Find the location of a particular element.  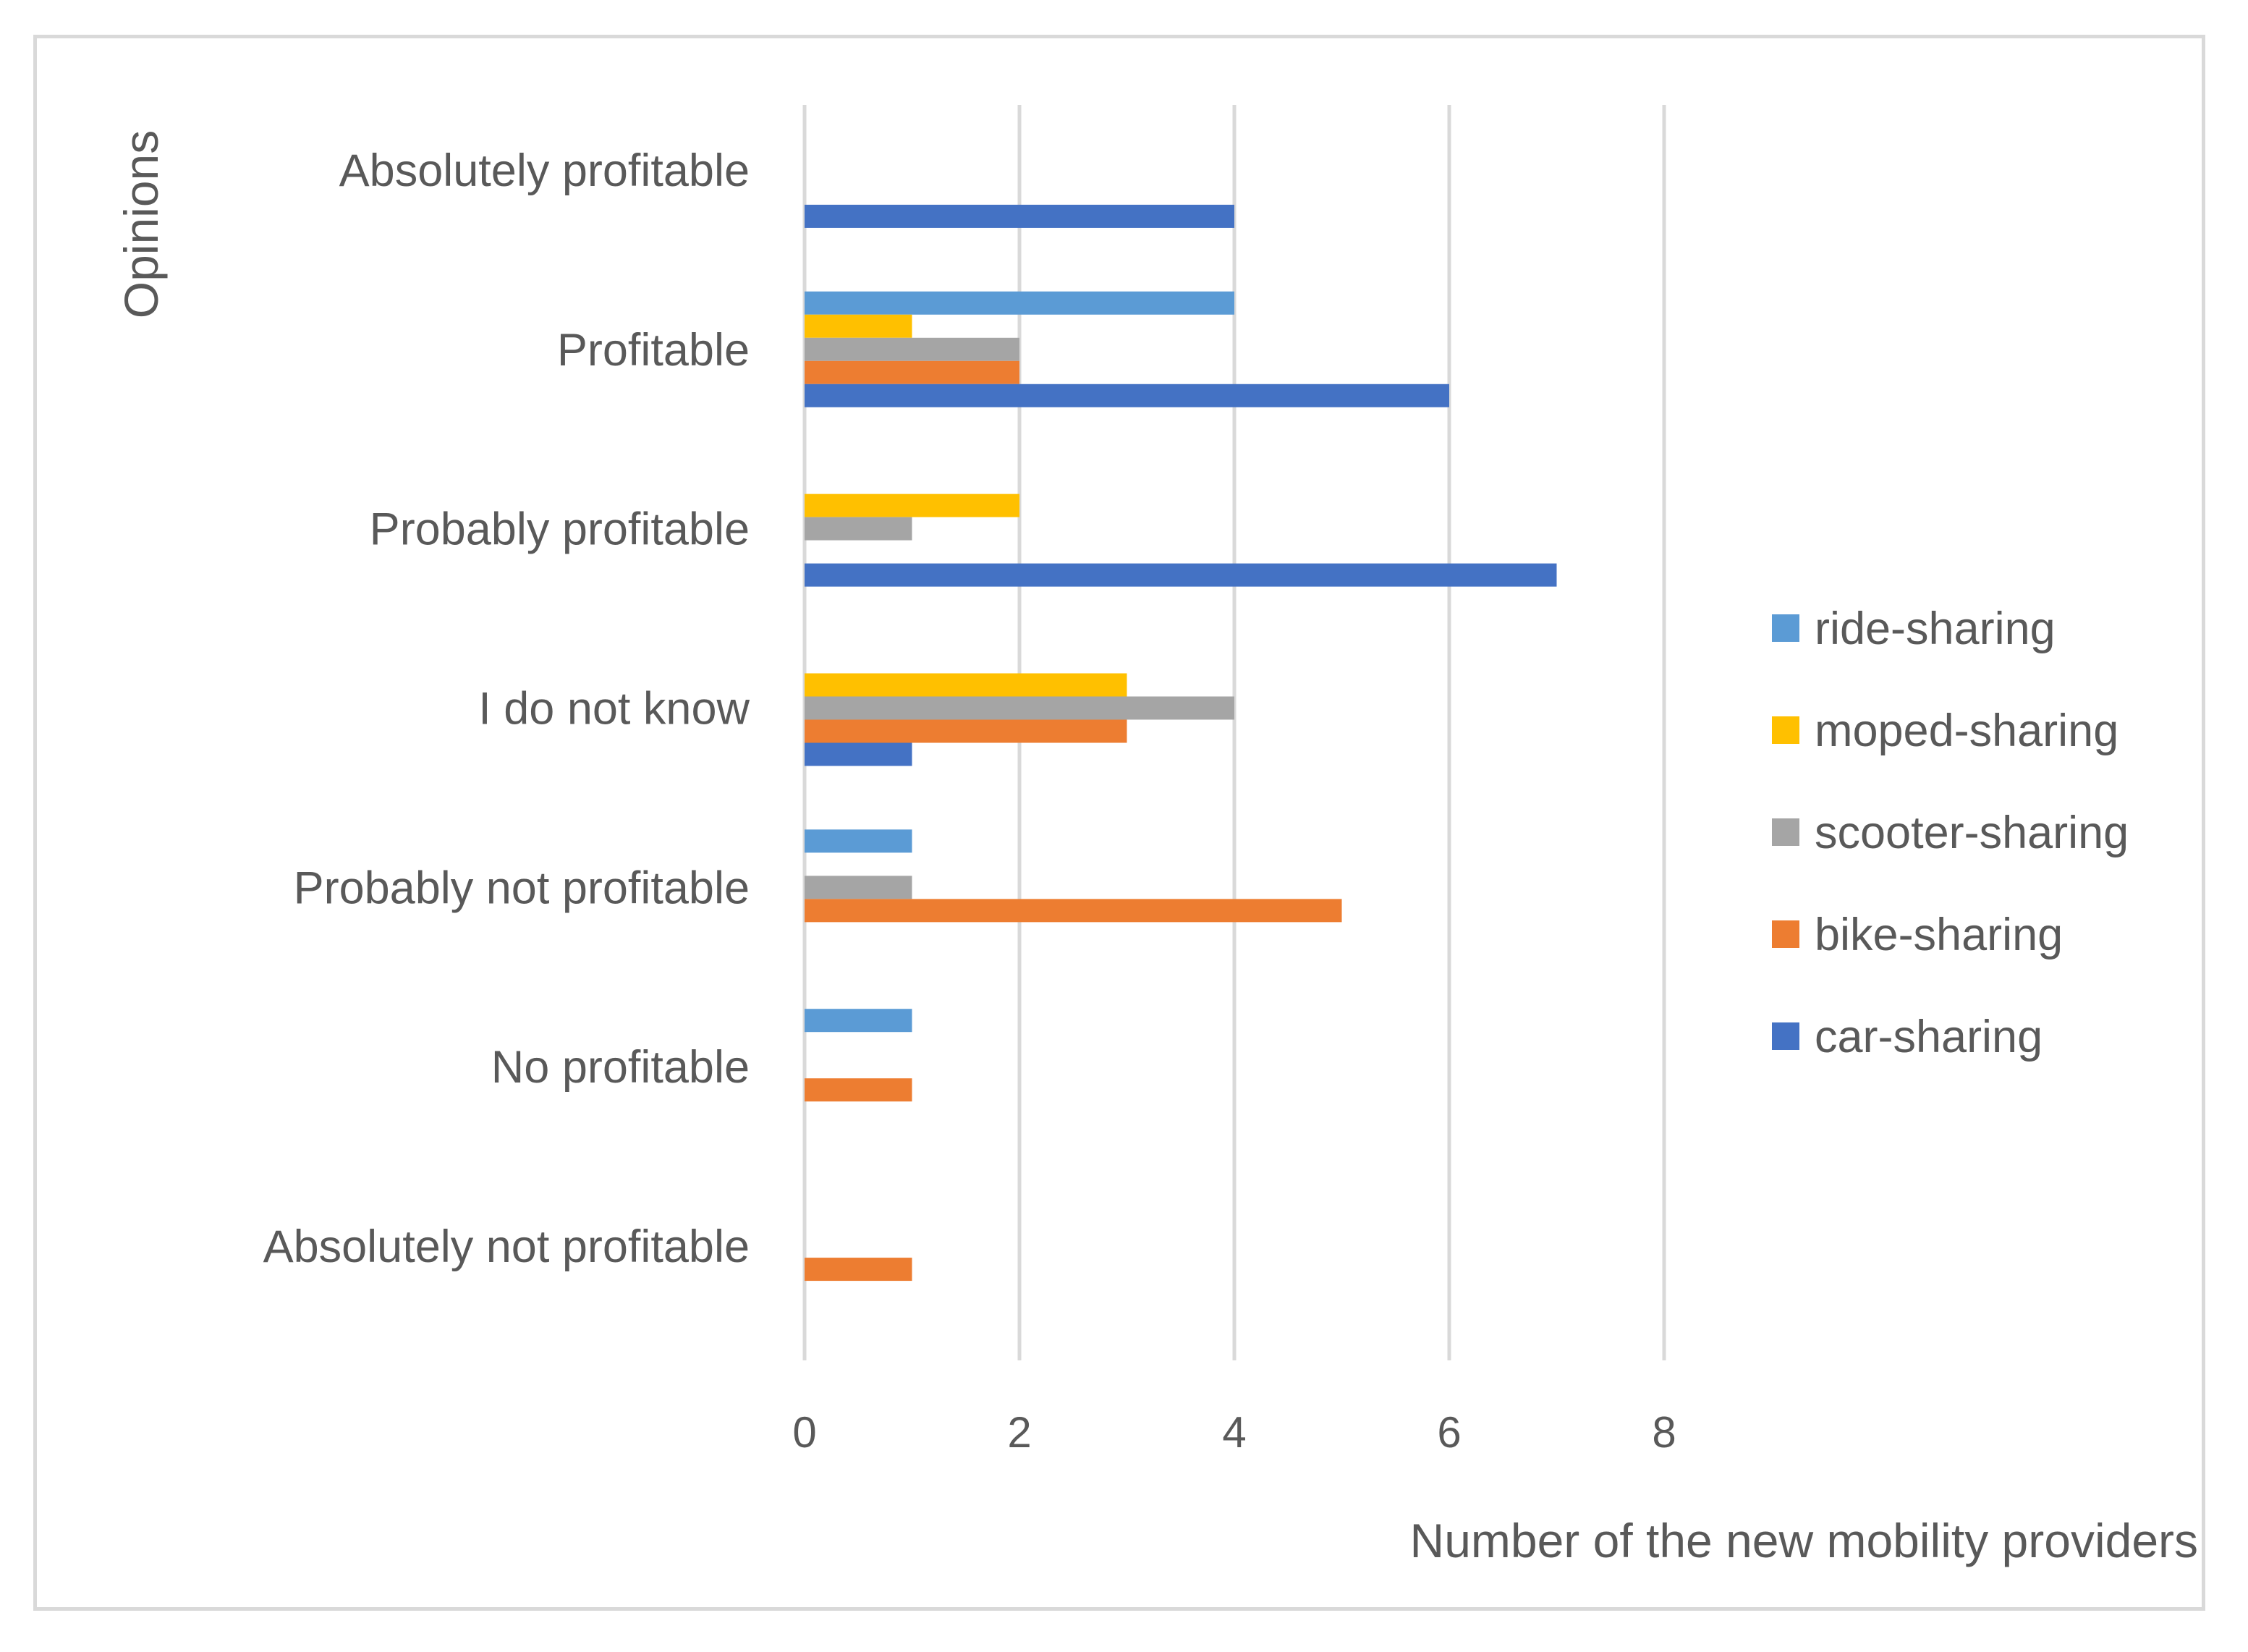

bar-bike-sharing-absolutely-not-profitable is located at coordinates (858, 1270).